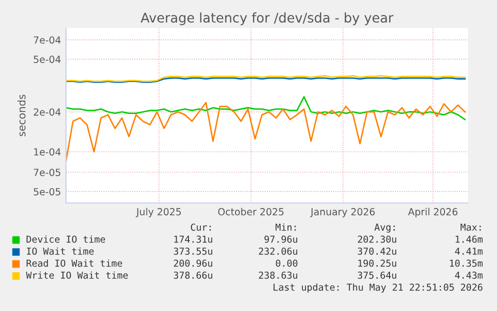  What do you see at coordinates (193, 263) in the screenshot?
I see `text: 200.96u` at bounding box center [193, 263].